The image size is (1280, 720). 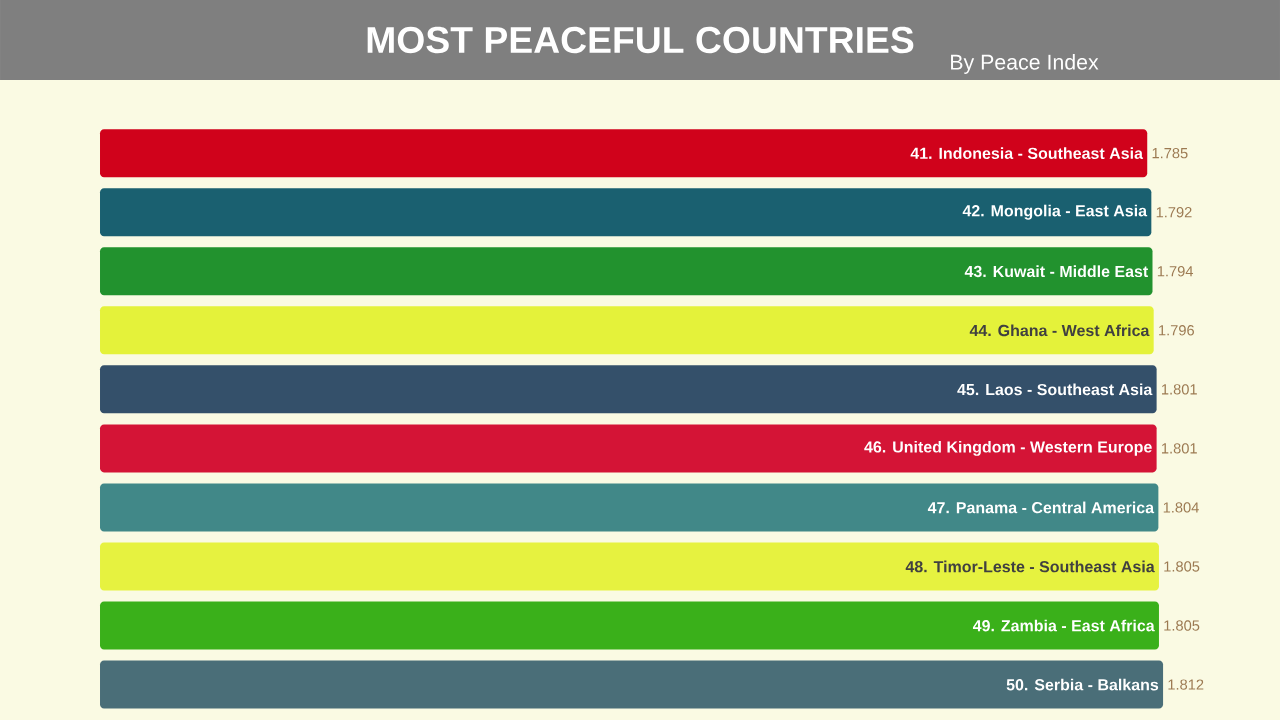 What do you see at coordinates (1055, 212) in the screenshot?
I see `y-tick-label: 42. Mongolia - East Asia` at bounding box center [1055, 212].